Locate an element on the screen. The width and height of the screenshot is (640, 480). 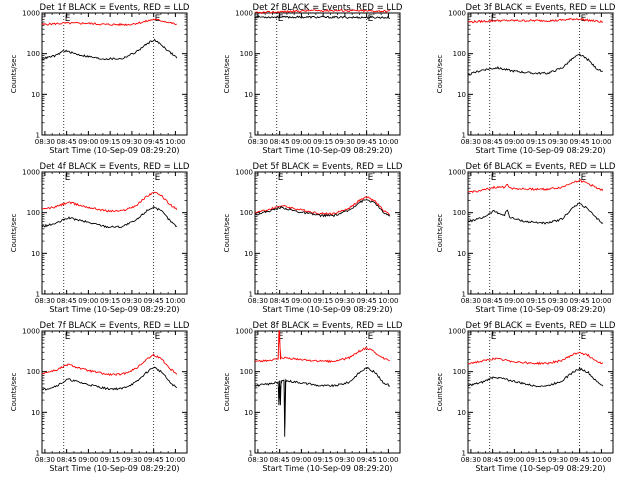
chart-title: Det 1f BLACK = Events, RED = LLD is located at coordinates (115, 8).